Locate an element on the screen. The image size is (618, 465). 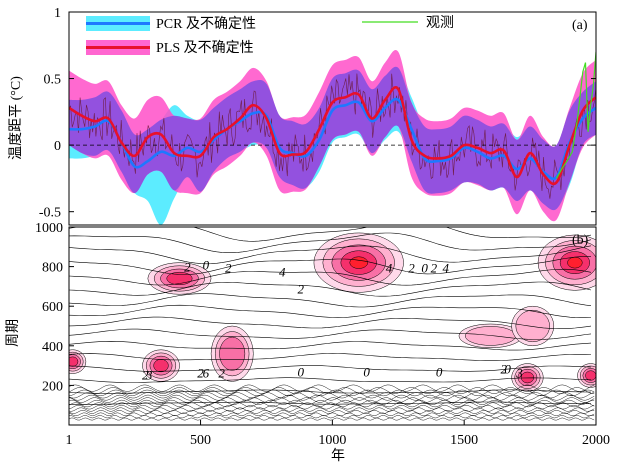
x-axis: 1 500 1000 1500 2000 is located at coordinates (338, 434).